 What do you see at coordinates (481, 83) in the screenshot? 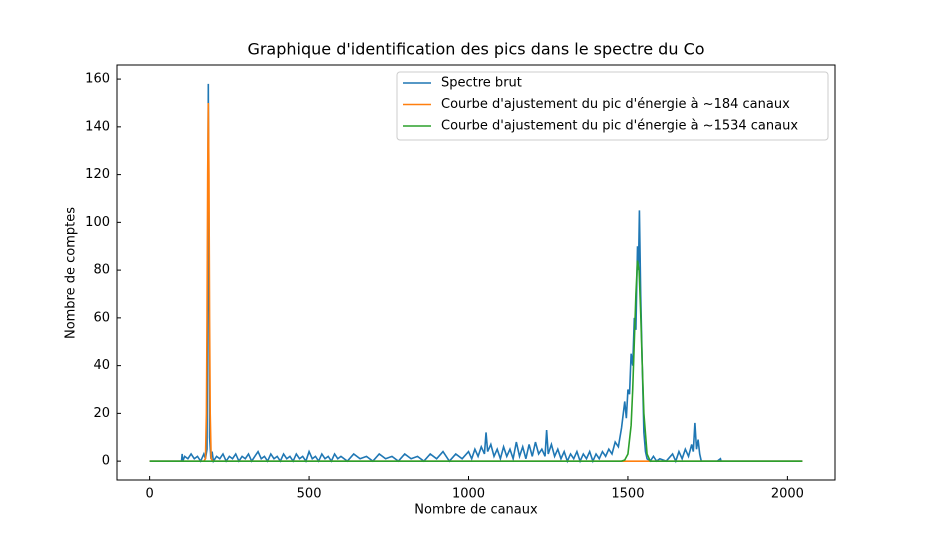
I see `legend-label: Spectre brut` at bounding box center [481, 83].